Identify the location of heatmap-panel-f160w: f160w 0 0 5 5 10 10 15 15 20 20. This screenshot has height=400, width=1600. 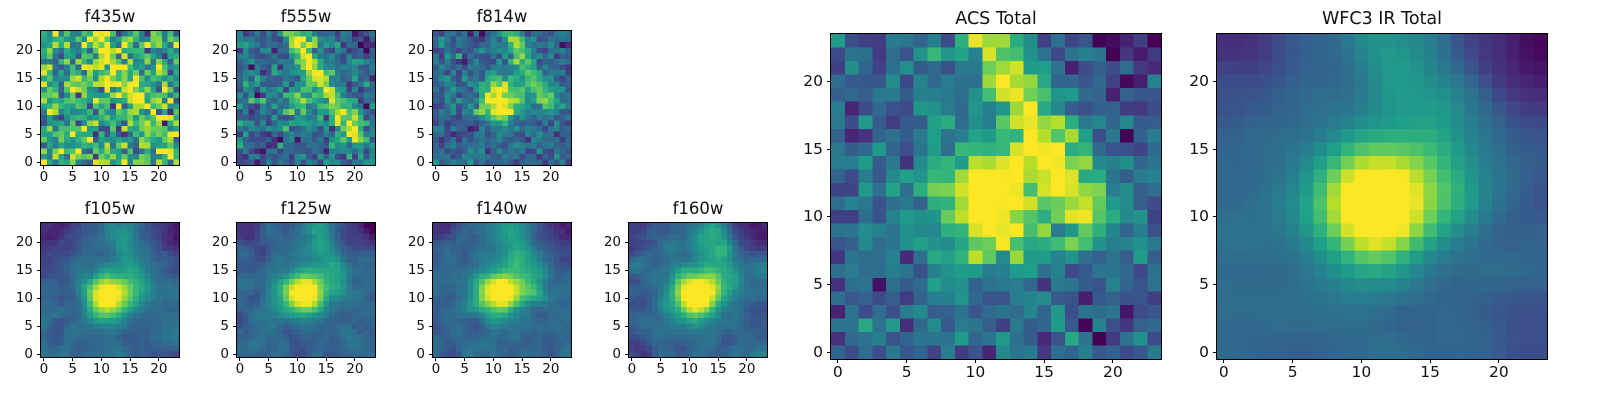
(686, 287).